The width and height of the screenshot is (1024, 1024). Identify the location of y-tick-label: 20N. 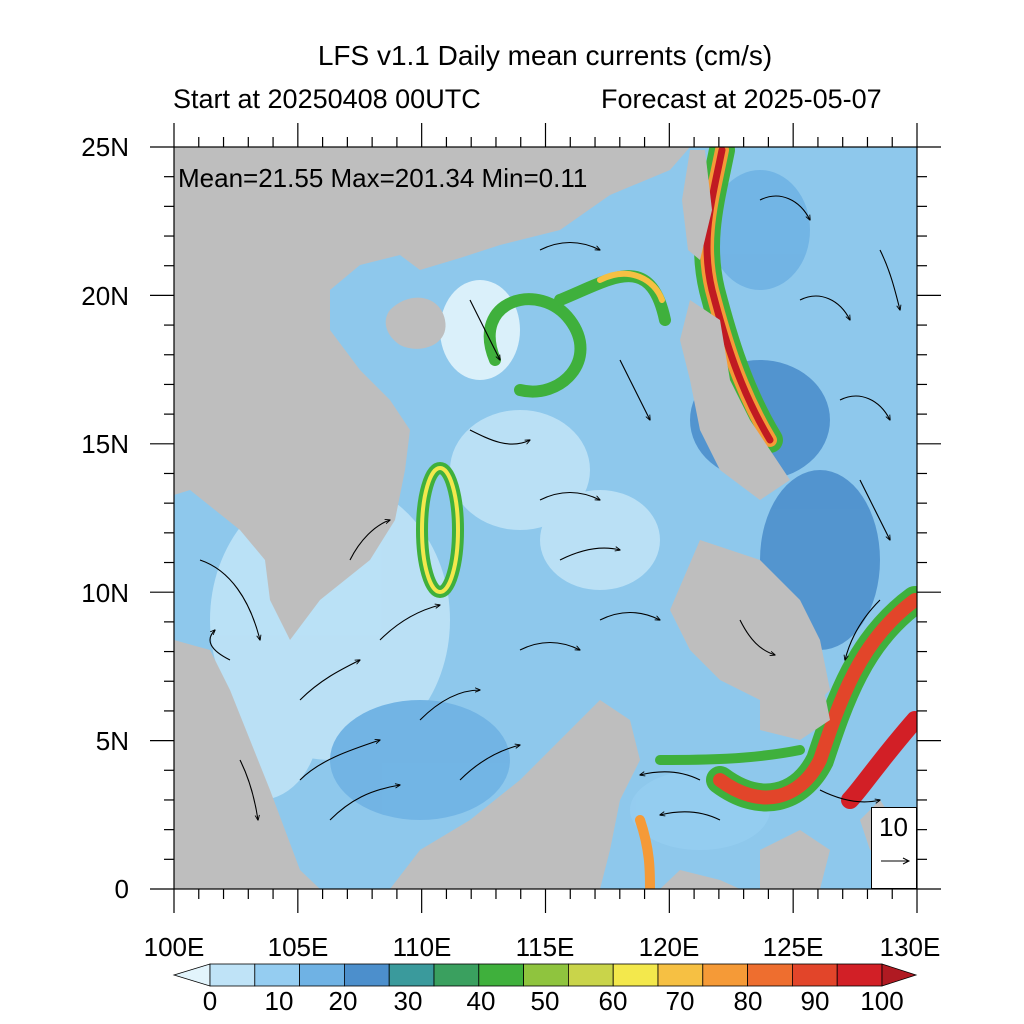
(105, 296).